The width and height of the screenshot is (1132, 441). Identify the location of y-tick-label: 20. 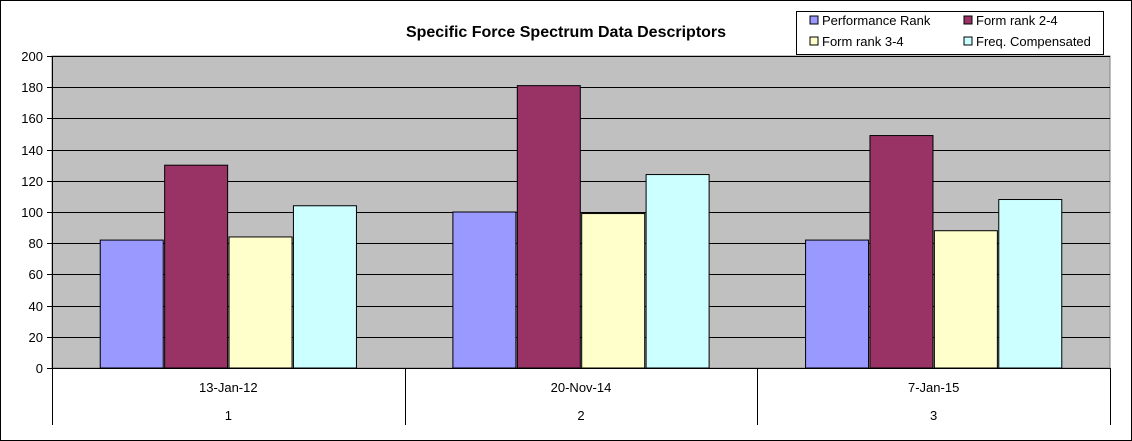
(36, 337).